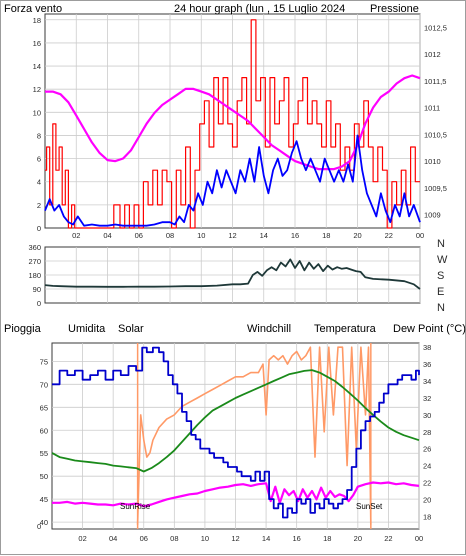  Describe the element at coordinates (205, 538) in the screenshot. I see `temperature-x-tick: 10` at that location.